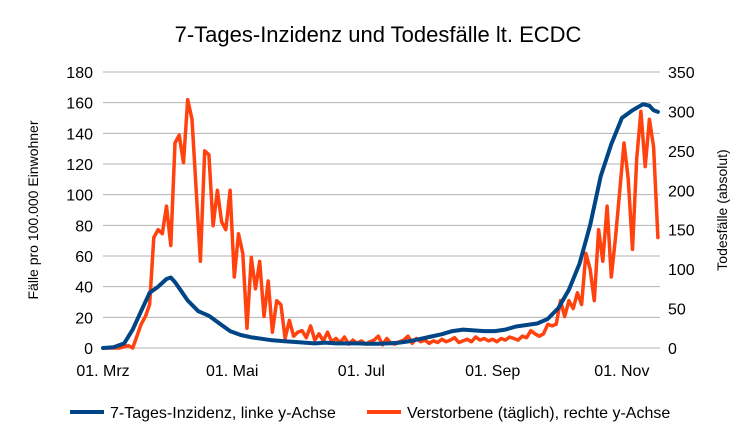  What do you see at coordinates (681, 231) in the screenshot?
I see `y-right-tick-label: 150` at bounding box center [681, 231].